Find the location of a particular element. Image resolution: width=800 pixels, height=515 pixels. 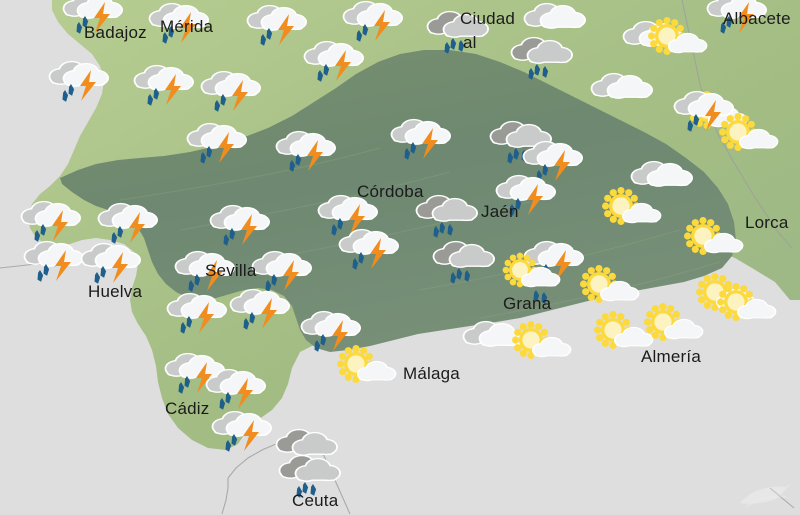

sun-cloud-rain-icon is located at coordinates (531, 280).